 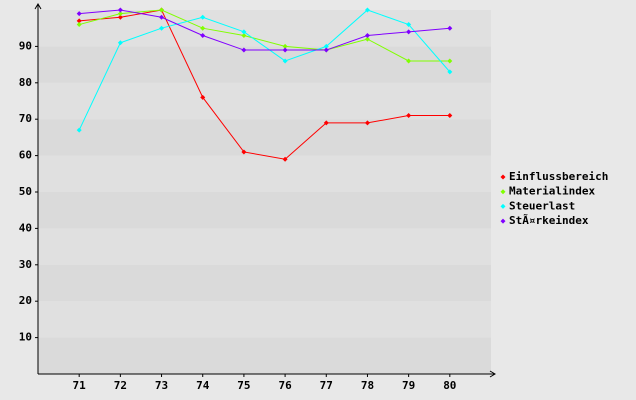 What do you see at coordinates (25, 300) in the screenshot?
I see `y-tick-label: 20` at bounding box center [25, 300].